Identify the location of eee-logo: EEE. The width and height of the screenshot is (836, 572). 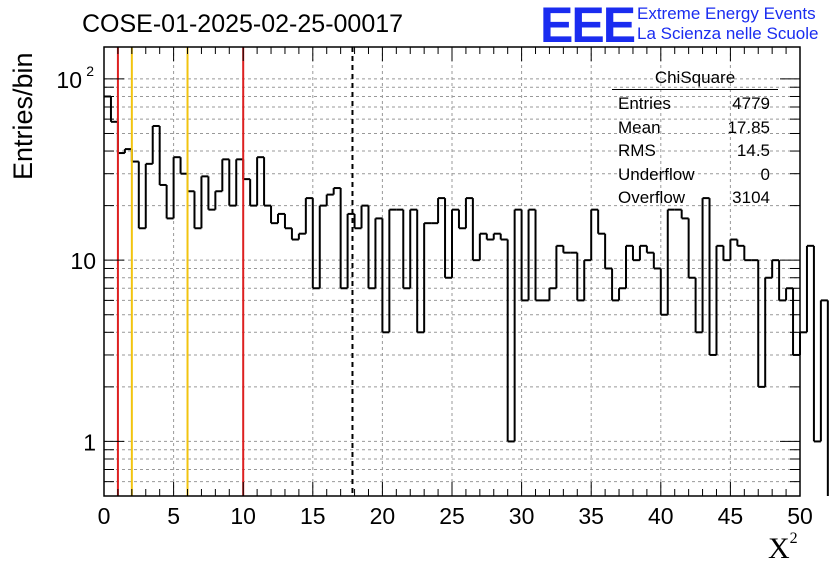
(588, 26).